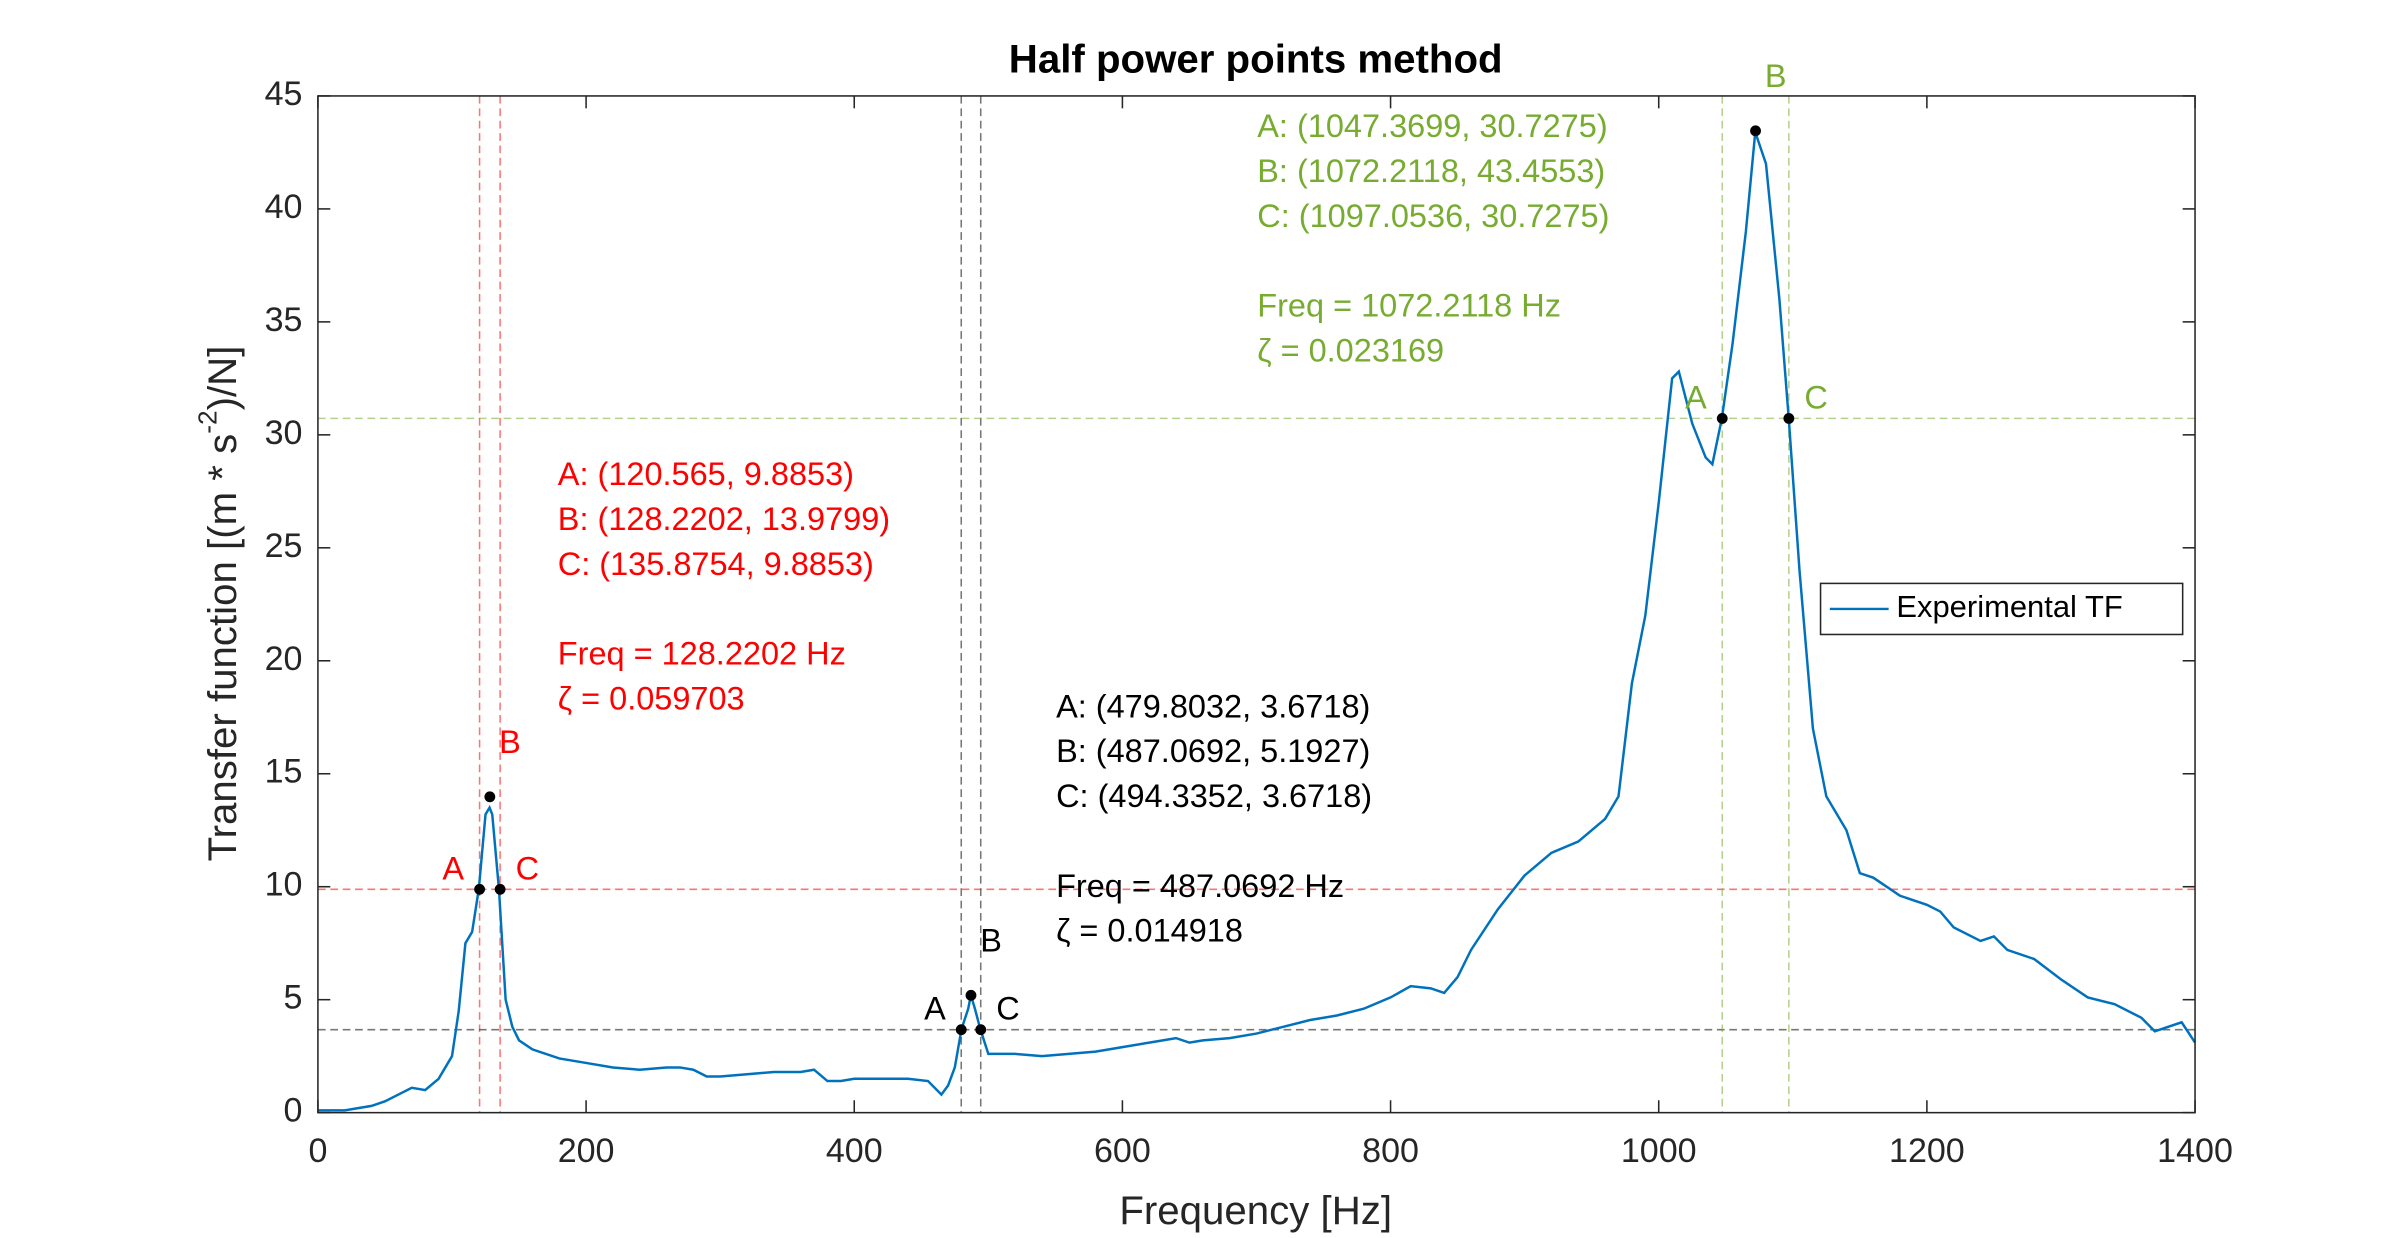 The width and height of the screenshot is (2400, 1238). What do you see at coordinates (1390, 1151) in the screenshot?
I see `x-tick-label: 800` at bounding box center [1390, 1151].